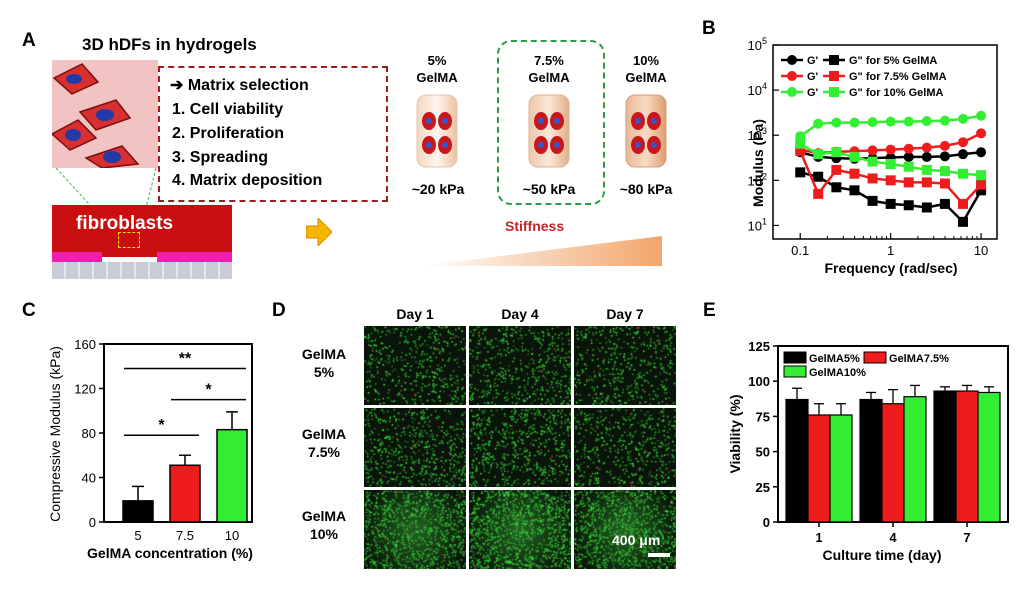 The image size is (1029, 597). Describe the element at coordinates (625, 529) in the screenshot. I see `micrograph-gelma-row3-day-col3` at that location.